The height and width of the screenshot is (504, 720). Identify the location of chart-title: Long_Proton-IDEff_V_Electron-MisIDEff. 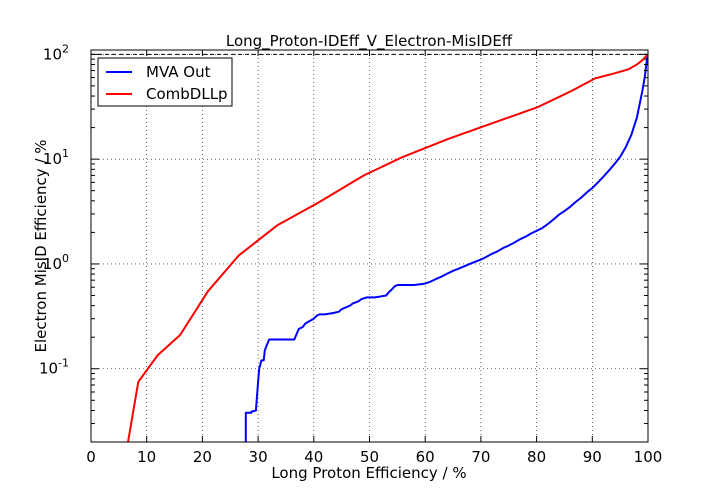
(369, 41).